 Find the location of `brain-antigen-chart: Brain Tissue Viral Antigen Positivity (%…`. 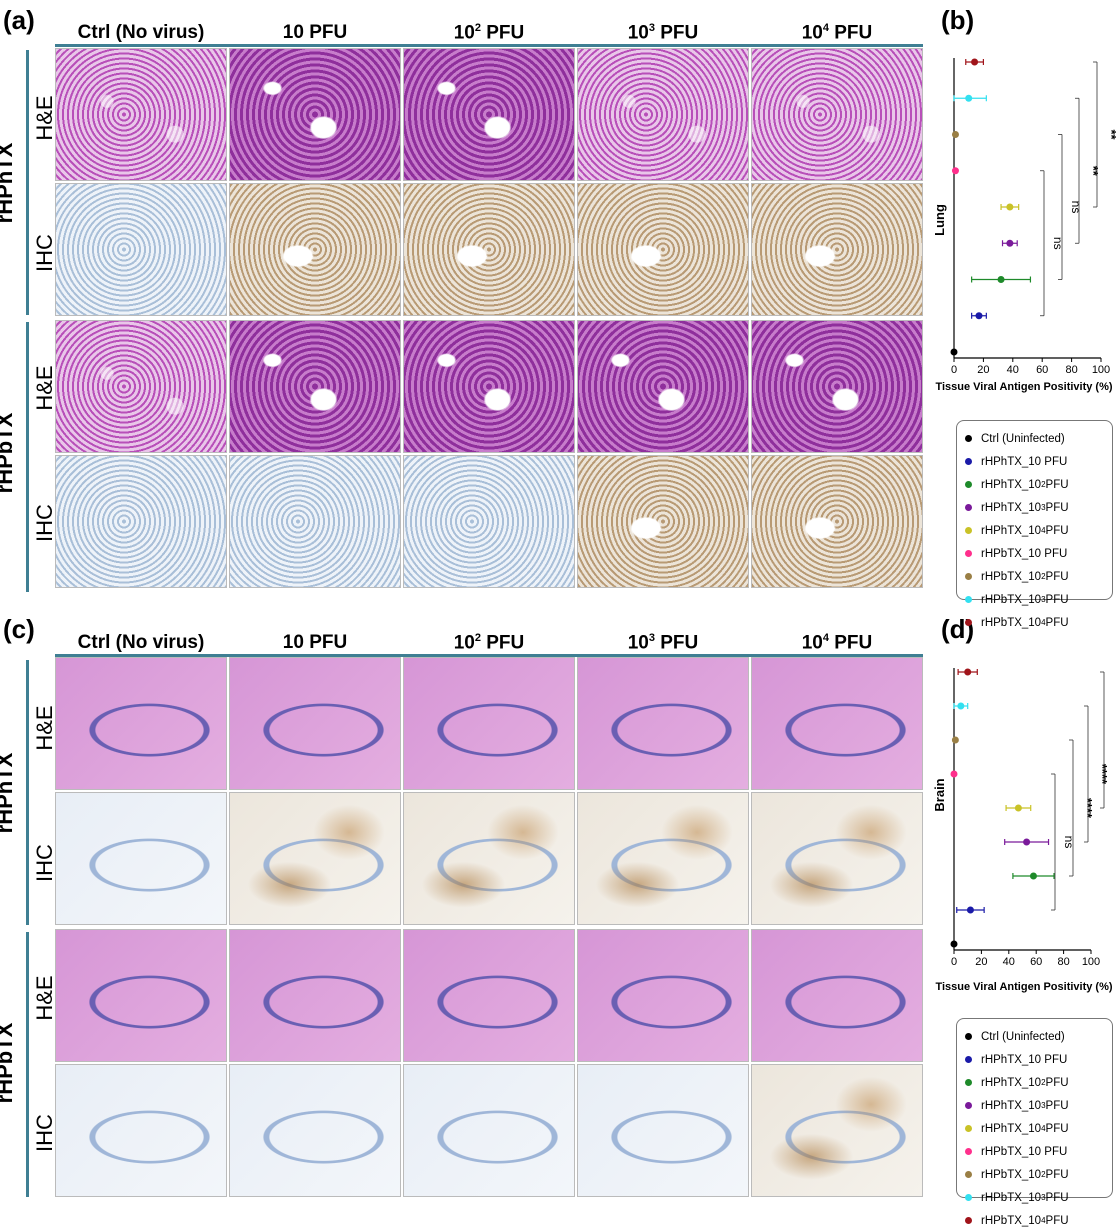

brain-antigen-chart: Brain Tissue Viral Antigen Positivity (%… is located at coordinates (1024, 830).